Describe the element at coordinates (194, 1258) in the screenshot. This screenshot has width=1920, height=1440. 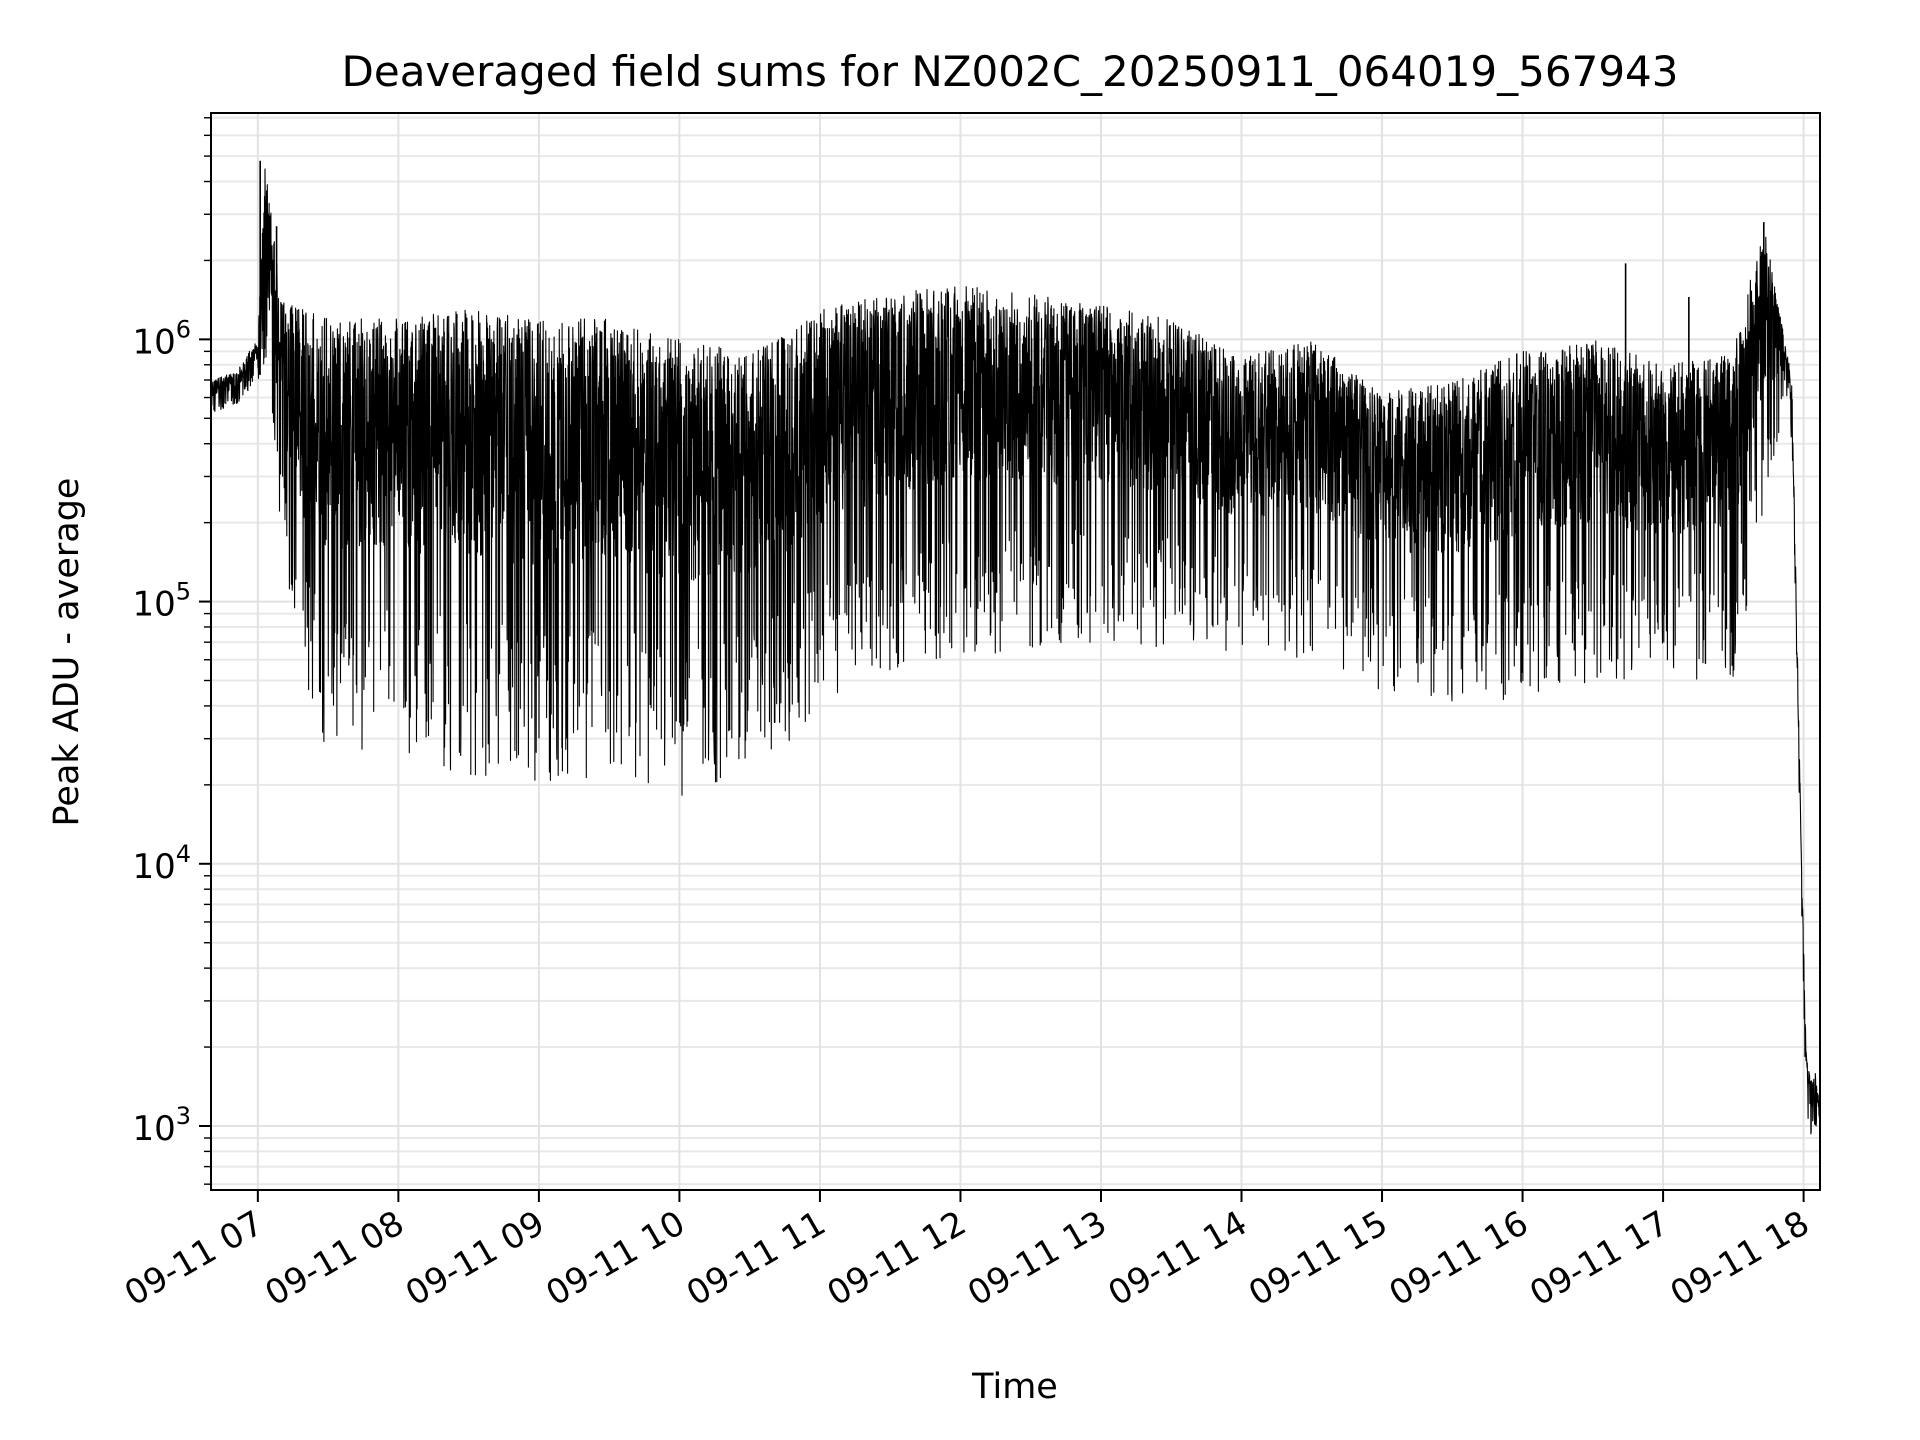
I see `x-tick-label: 09-11 07` at that location.